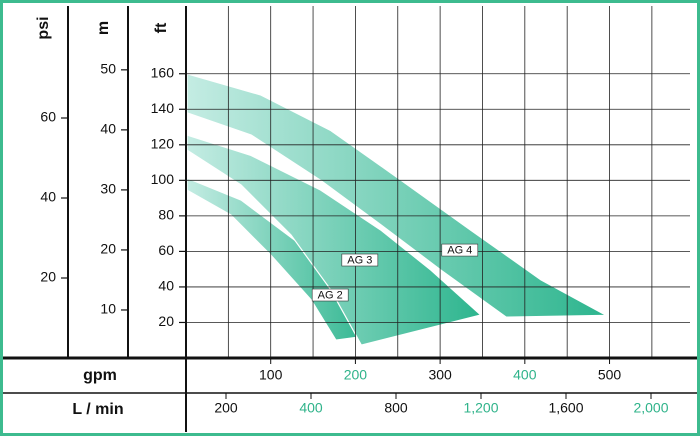  What do you see at coordinates (440, 375) in the screenshot?
I see `x-tick-label: 300` at bounding box center [440, 375].